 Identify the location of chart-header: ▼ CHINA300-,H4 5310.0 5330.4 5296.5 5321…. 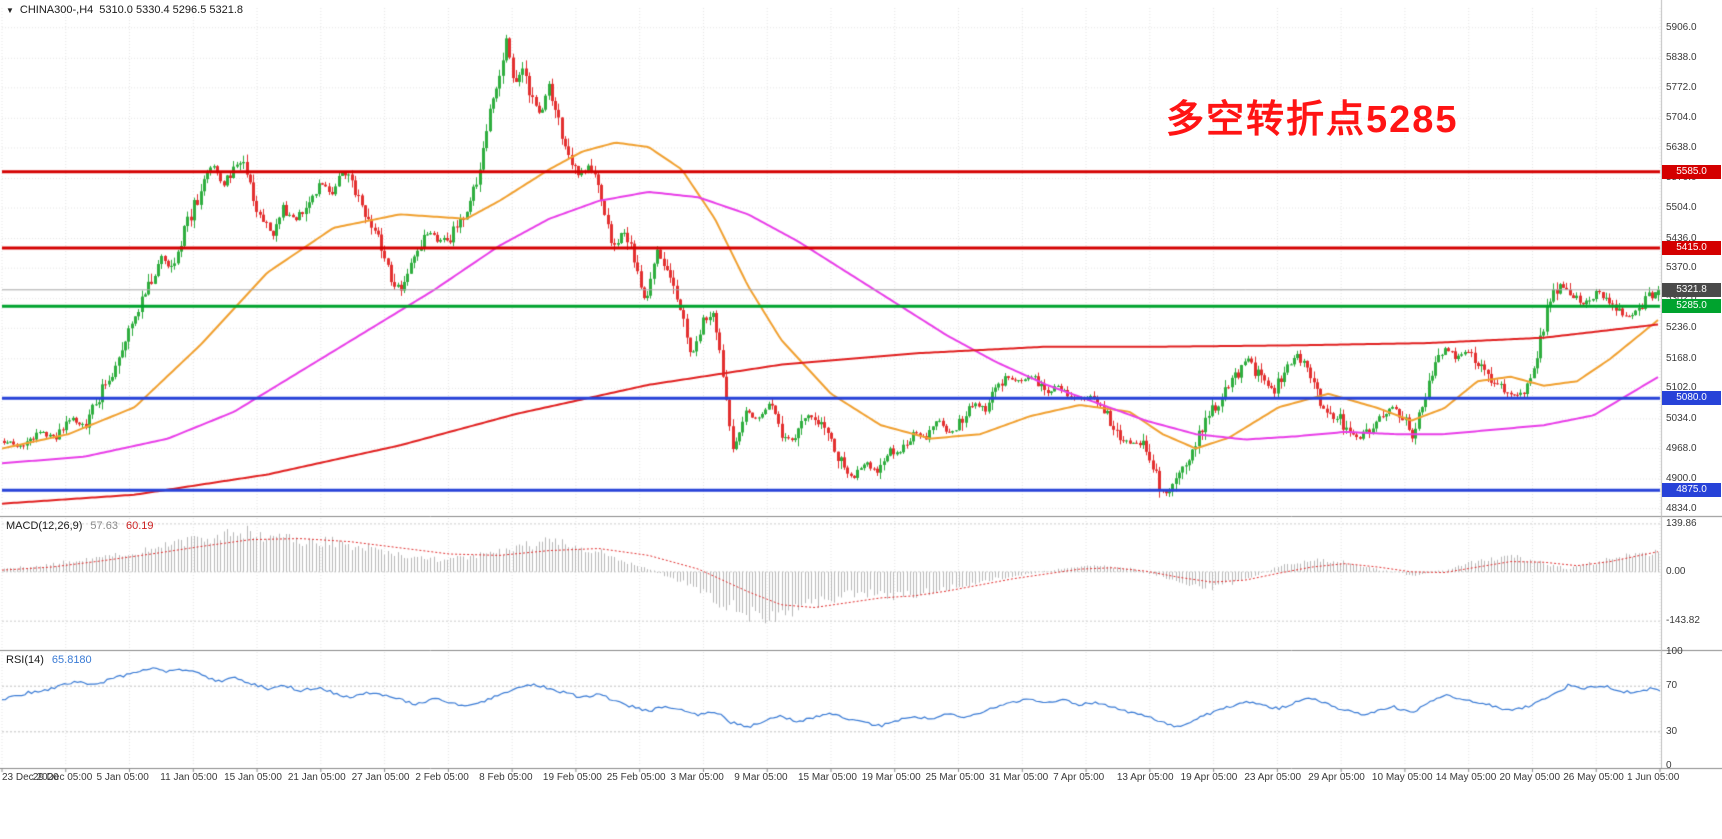
(124, 10).